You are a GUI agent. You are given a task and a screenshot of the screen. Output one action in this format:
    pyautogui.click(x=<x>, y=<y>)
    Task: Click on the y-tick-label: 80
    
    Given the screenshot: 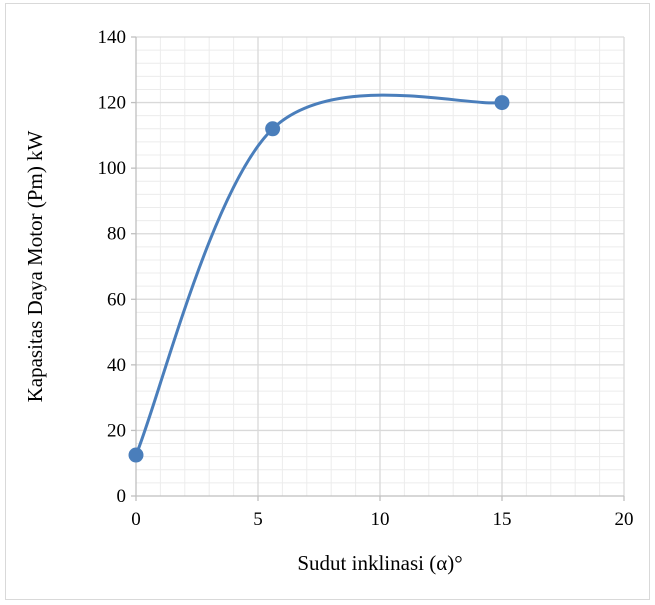 What is the action you would take?
    pyautogui.click(x=116, y=234)
    